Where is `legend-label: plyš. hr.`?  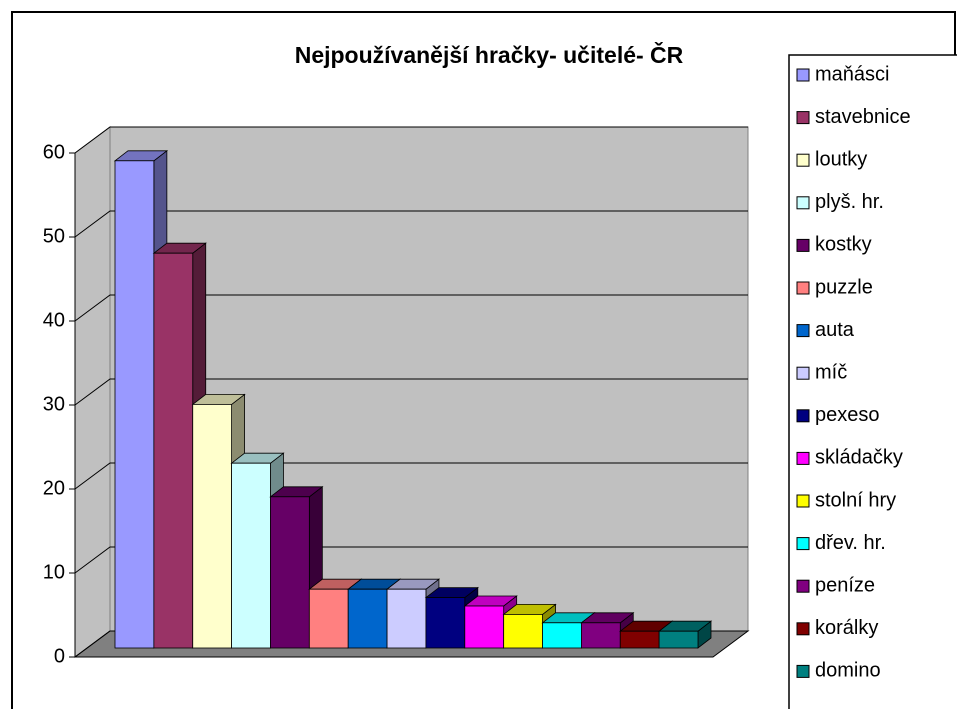 legend-label: plyš. hr. is located at coordinates (849, 202).